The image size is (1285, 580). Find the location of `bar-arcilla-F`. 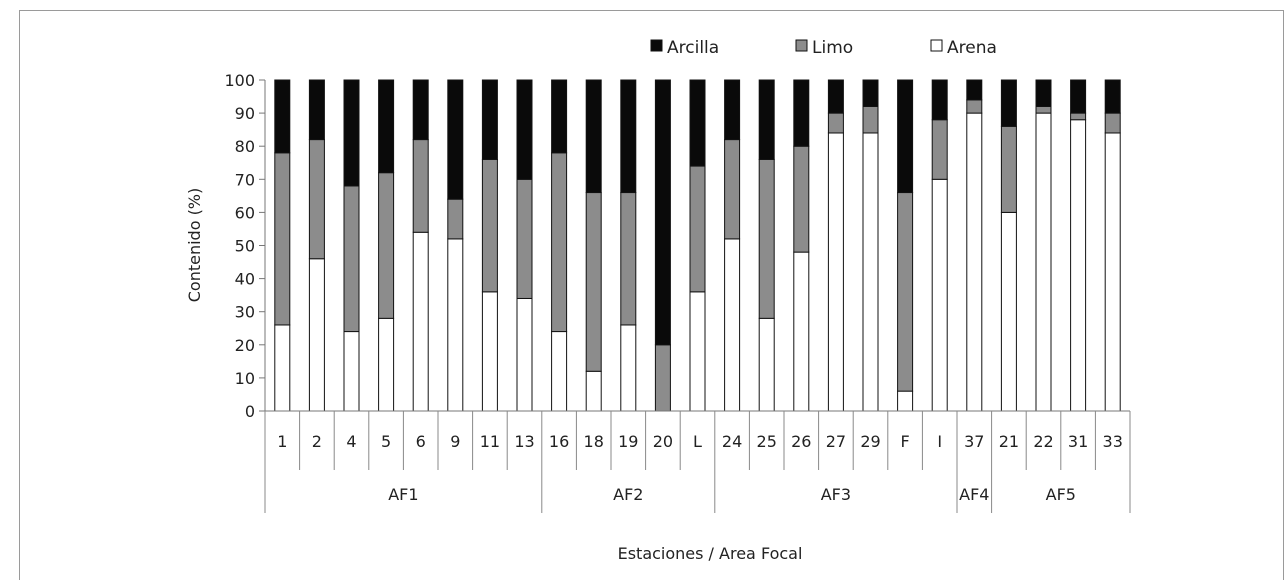

bar-arcilla-F is located at coordinates (905, 136).